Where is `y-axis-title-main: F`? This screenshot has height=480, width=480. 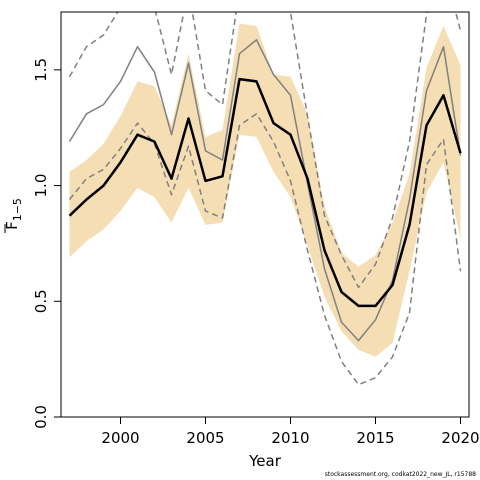 y-axis-title-main: F is located at coordinates (12, 225).